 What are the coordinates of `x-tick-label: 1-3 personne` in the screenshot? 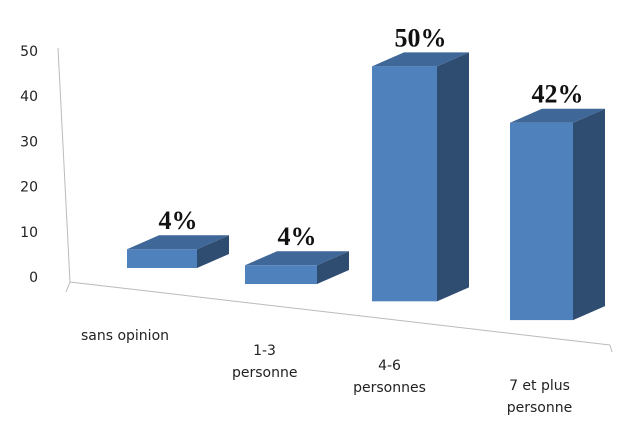 It's located at (265, 362).